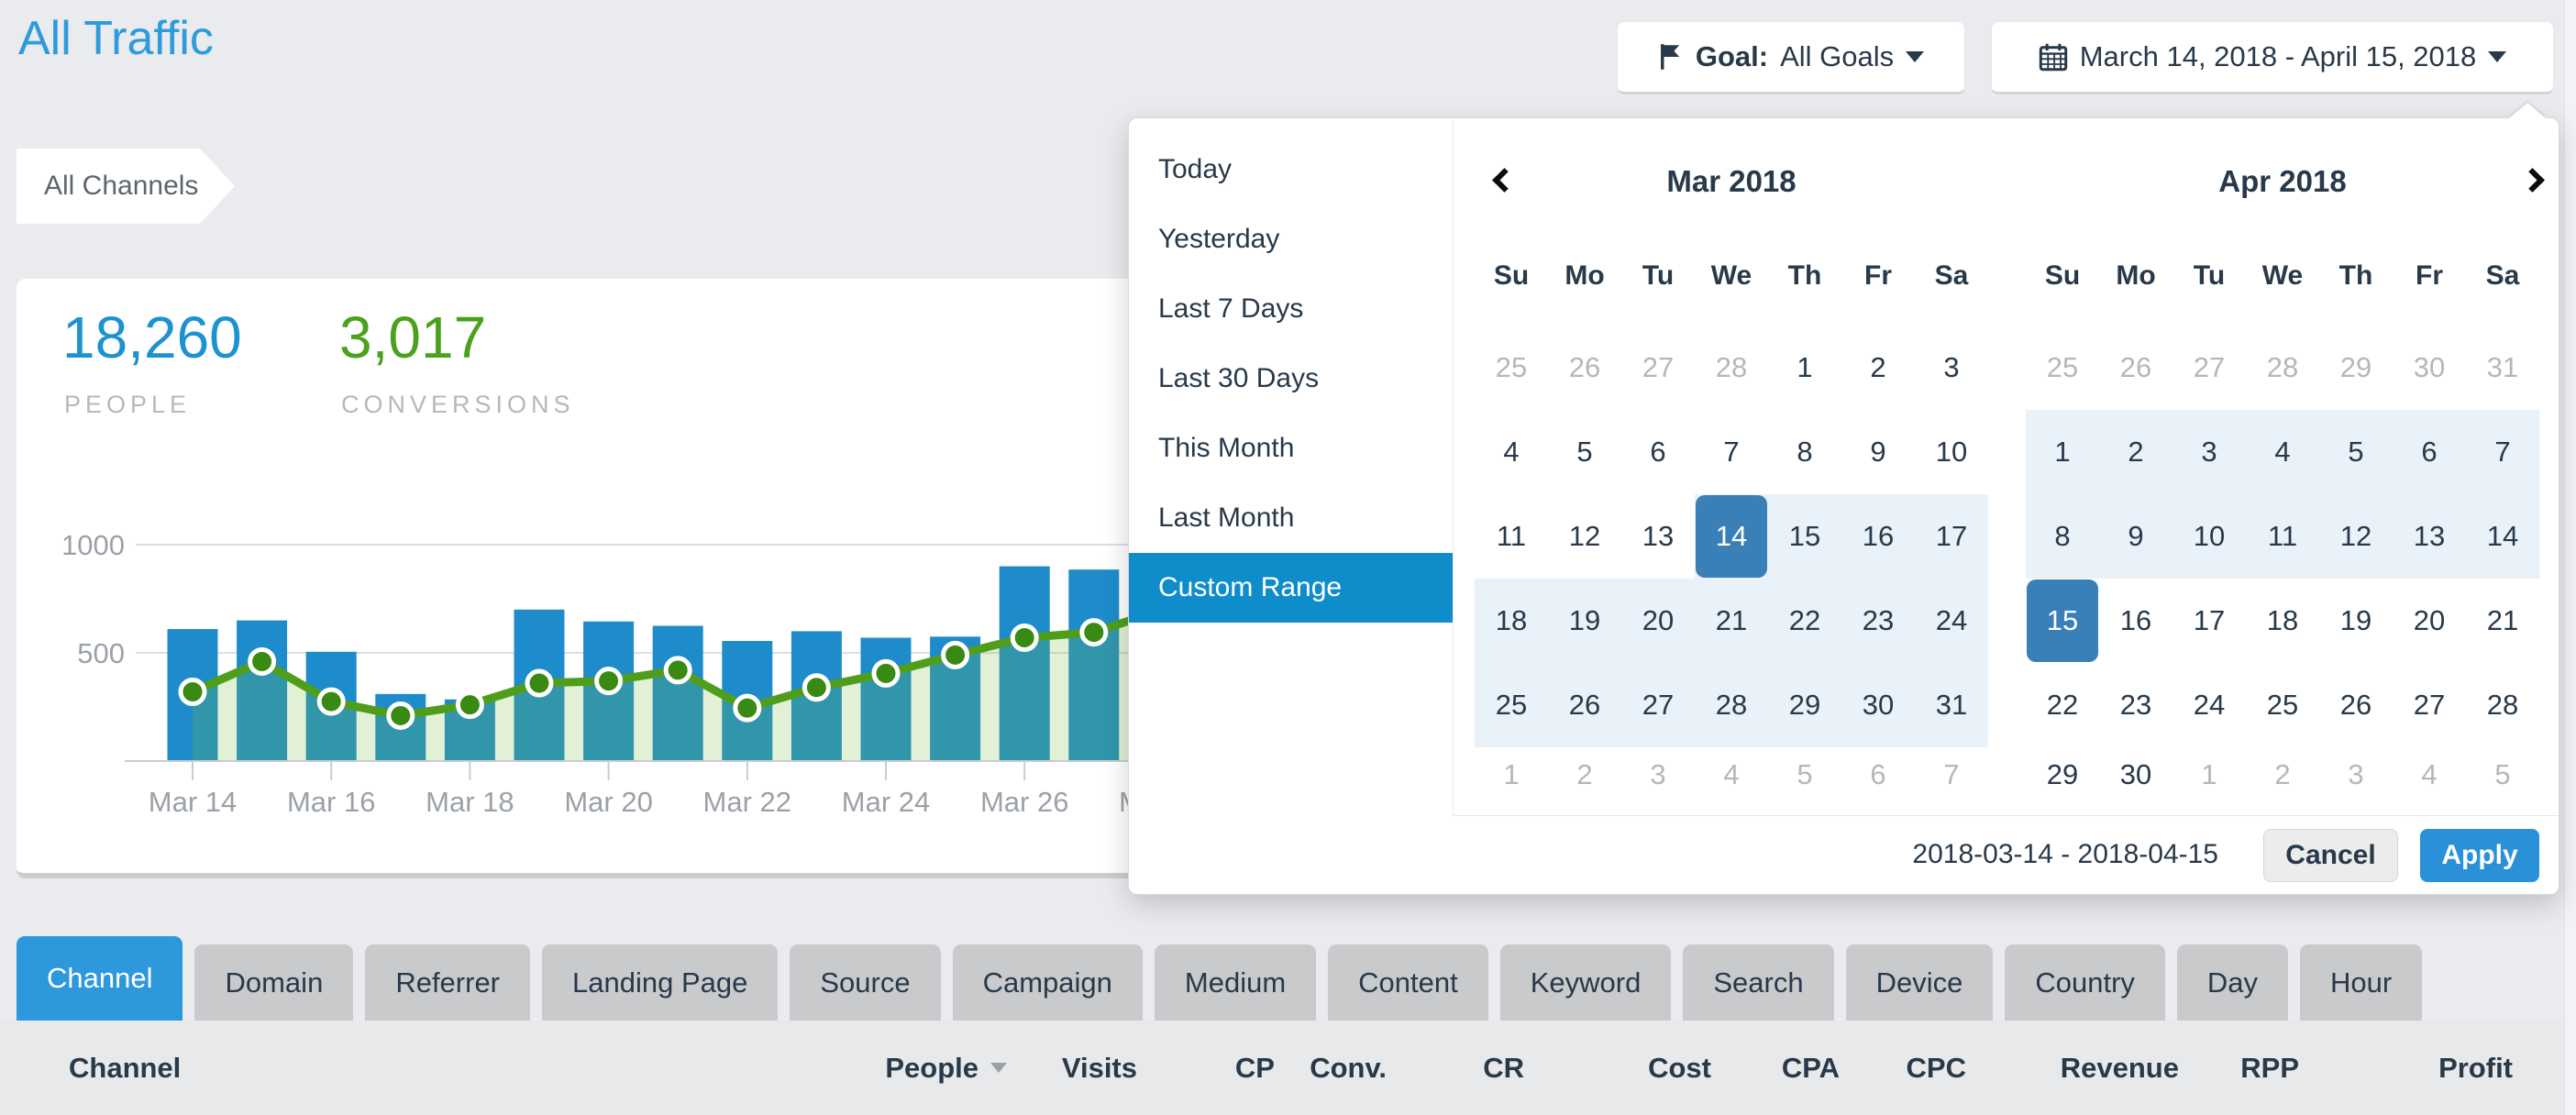 The height and width of the screenshot is (1115, 2576). Describe the element at coordinates (1099, 1067) in the screenshot. I see `column-header-visits: Visits` at that location.